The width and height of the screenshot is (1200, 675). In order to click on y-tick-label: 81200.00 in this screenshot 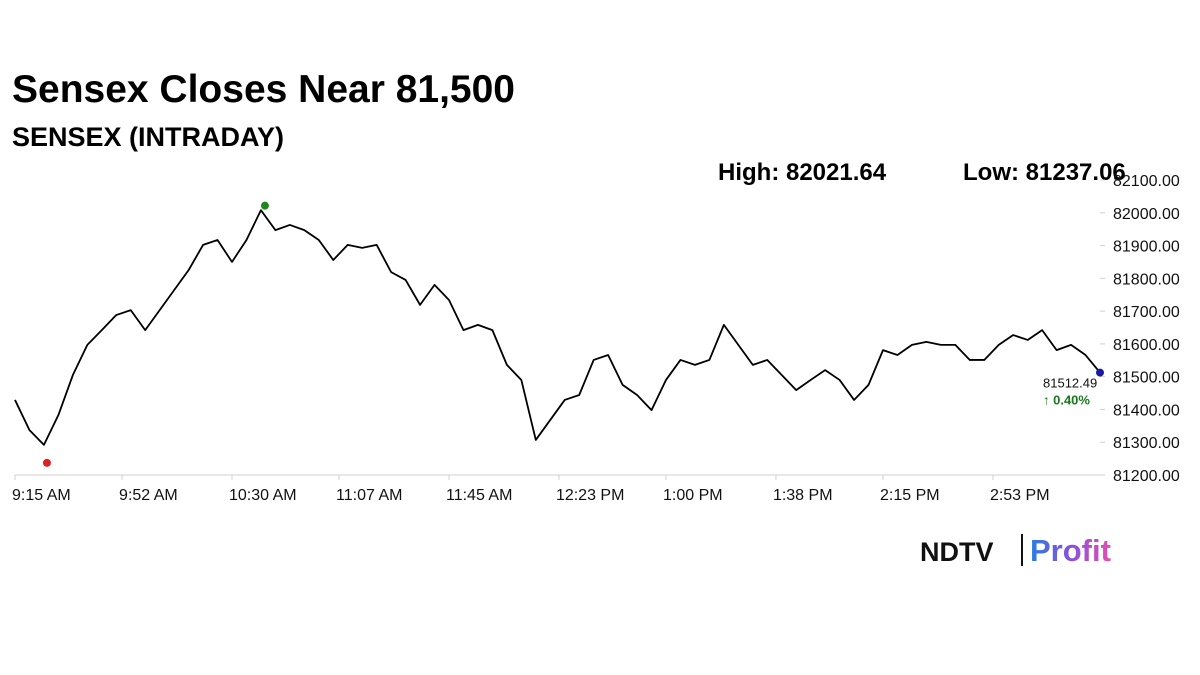, I will do `click(1146, 476)`.